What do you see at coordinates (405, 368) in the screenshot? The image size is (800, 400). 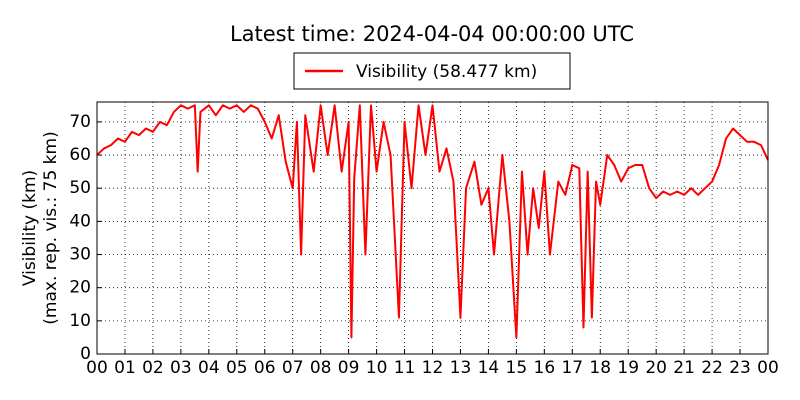 I see `x-tick-label: 11` at bounding box center [405, 368].